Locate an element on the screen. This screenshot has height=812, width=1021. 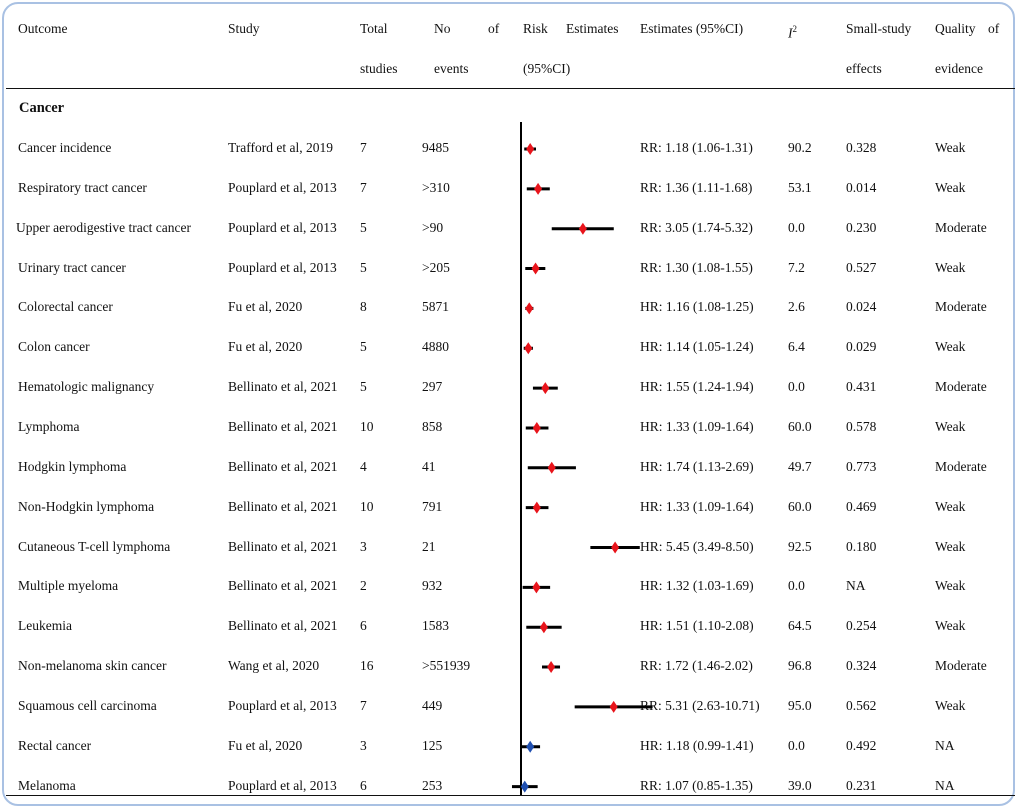
cell-total: 16 is located at coordinates (367, 666).